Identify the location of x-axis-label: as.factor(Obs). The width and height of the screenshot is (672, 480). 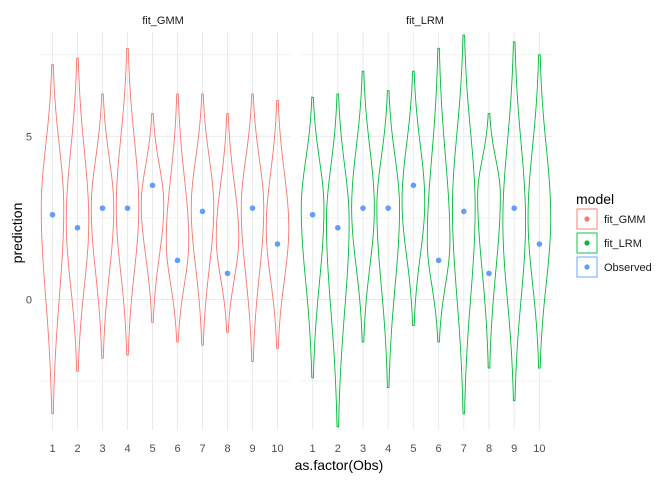
(339, 465).